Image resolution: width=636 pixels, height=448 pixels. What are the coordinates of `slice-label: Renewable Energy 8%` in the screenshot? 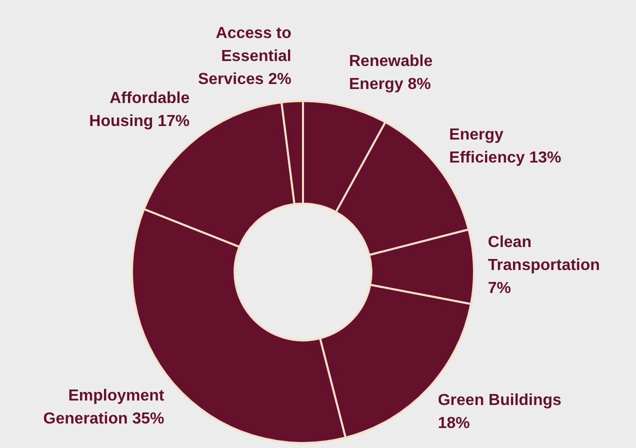 It's located at (391, 73).